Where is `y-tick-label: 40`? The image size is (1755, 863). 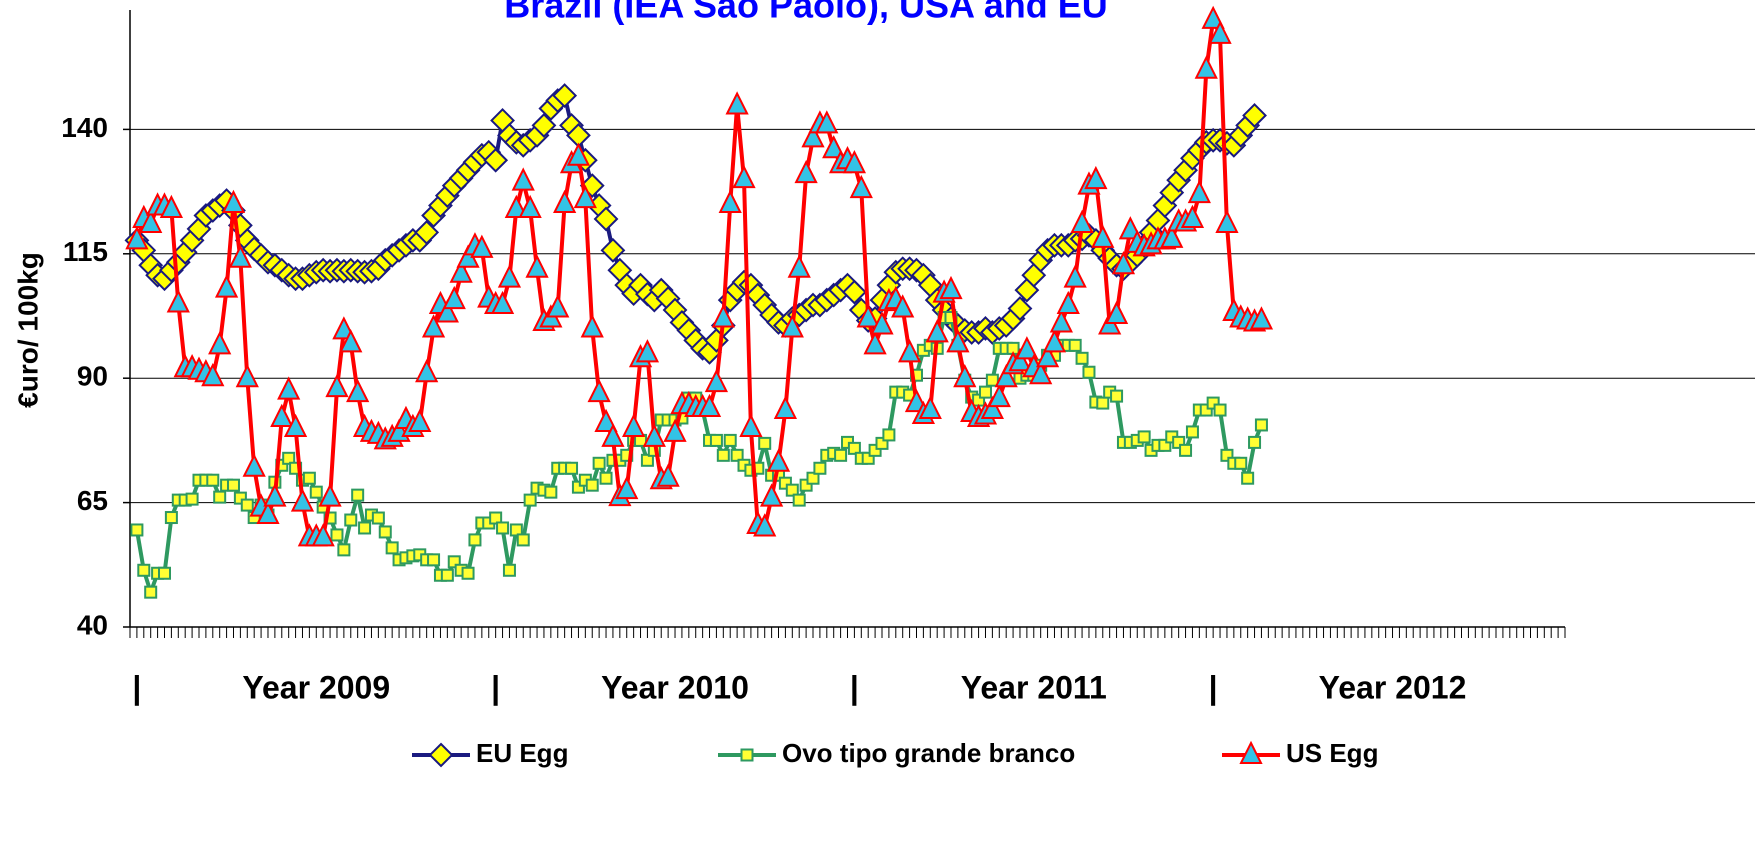
y-tick-label: 40 is located at coordinates (92, 624).